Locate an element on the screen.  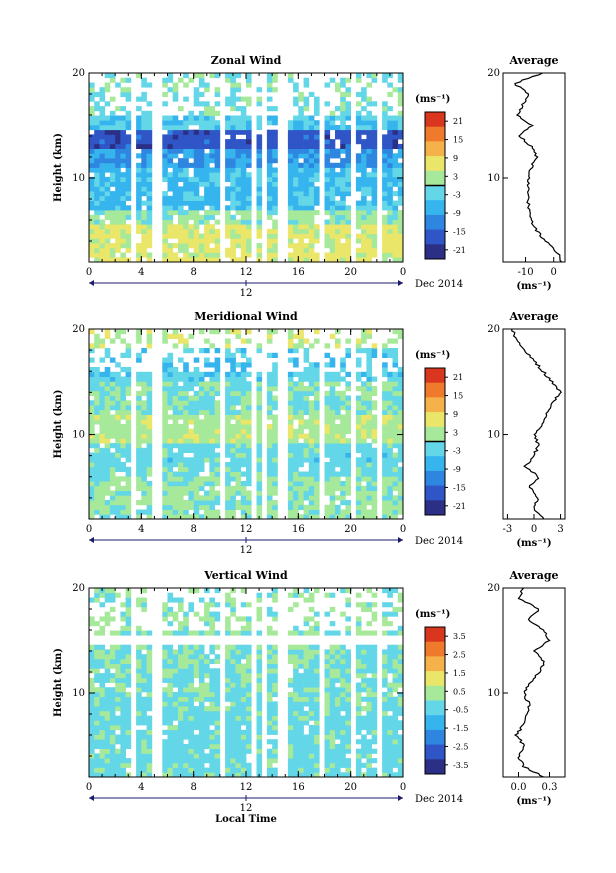
x-tick-label: 8 is located at coordinates (193, 272).